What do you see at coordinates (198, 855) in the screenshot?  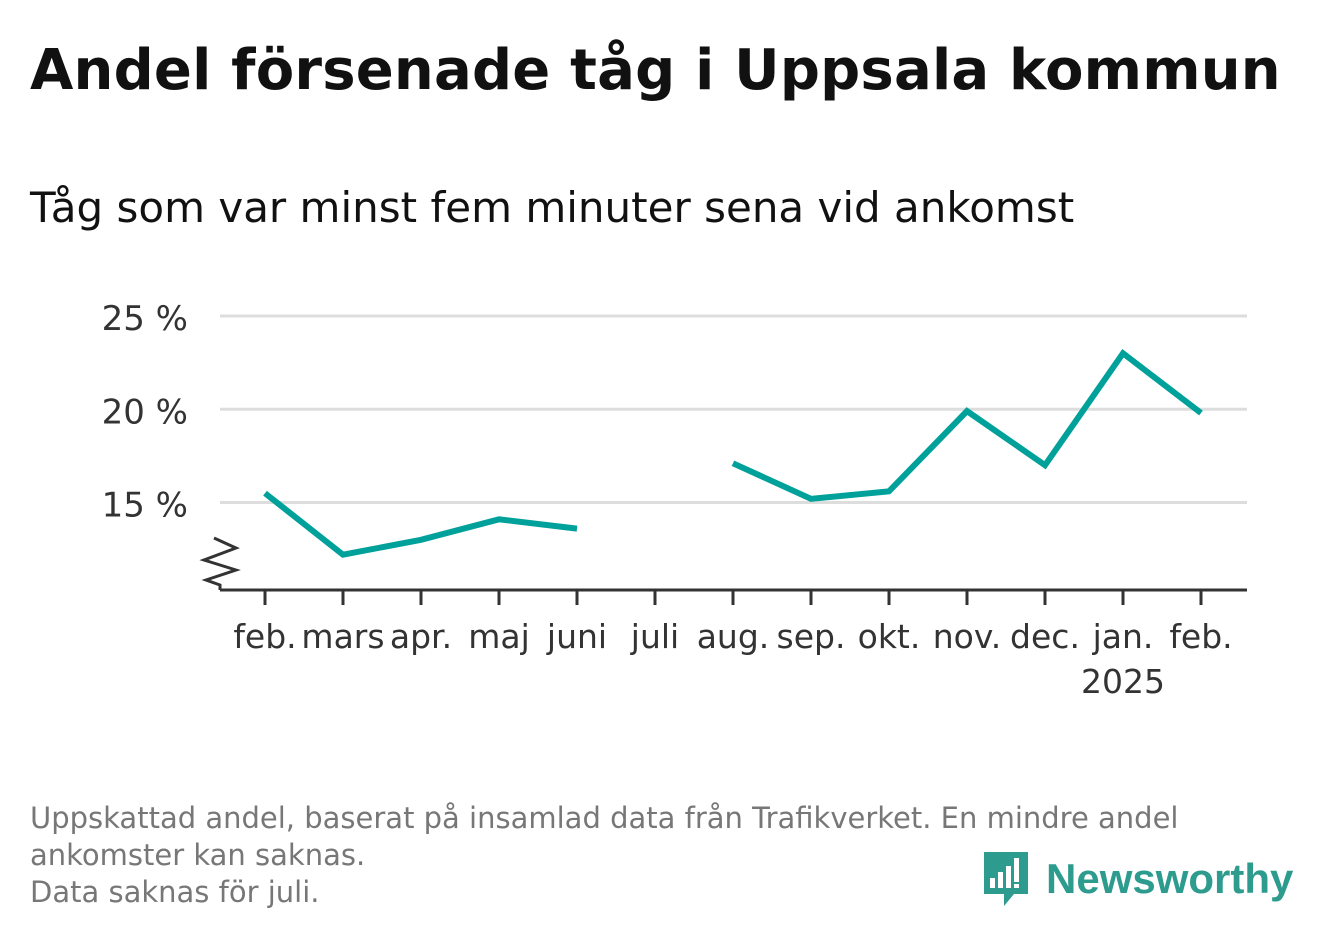 I see `footnote-line: ankomster kan saknas.` at bounding box center [198, 855].